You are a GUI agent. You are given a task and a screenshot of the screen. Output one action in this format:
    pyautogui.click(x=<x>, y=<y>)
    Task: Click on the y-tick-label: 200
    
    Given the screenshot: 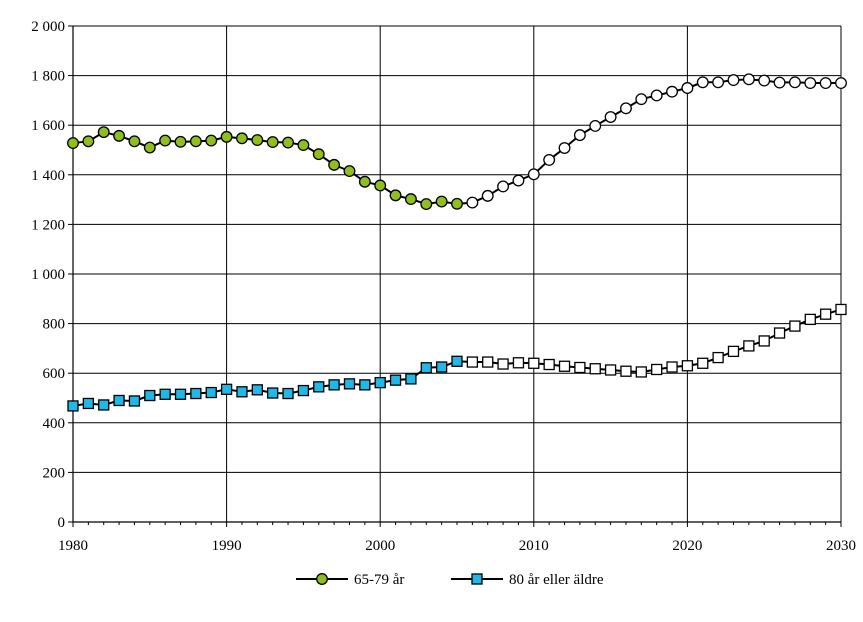 What is the action you would take?
    pyautogui.click(x=54, y=473)
    